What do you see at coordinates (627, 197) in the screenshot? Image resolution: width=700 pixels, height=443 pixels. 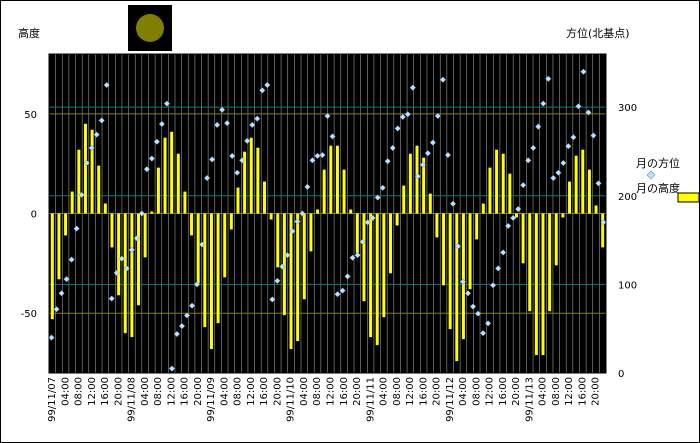 I see `right-tick-label: 200` at bounding box center [627, 197].